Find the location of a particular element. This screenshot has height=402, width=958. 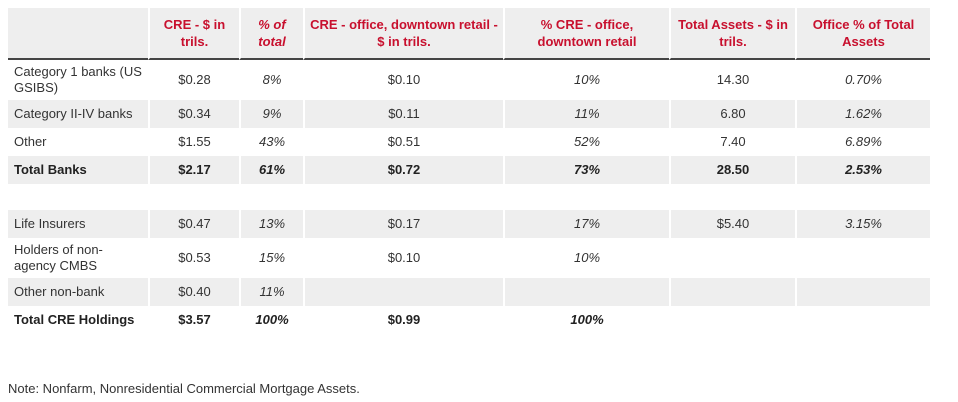

row-label: Other non-bank is located at coordinates (78, 292).